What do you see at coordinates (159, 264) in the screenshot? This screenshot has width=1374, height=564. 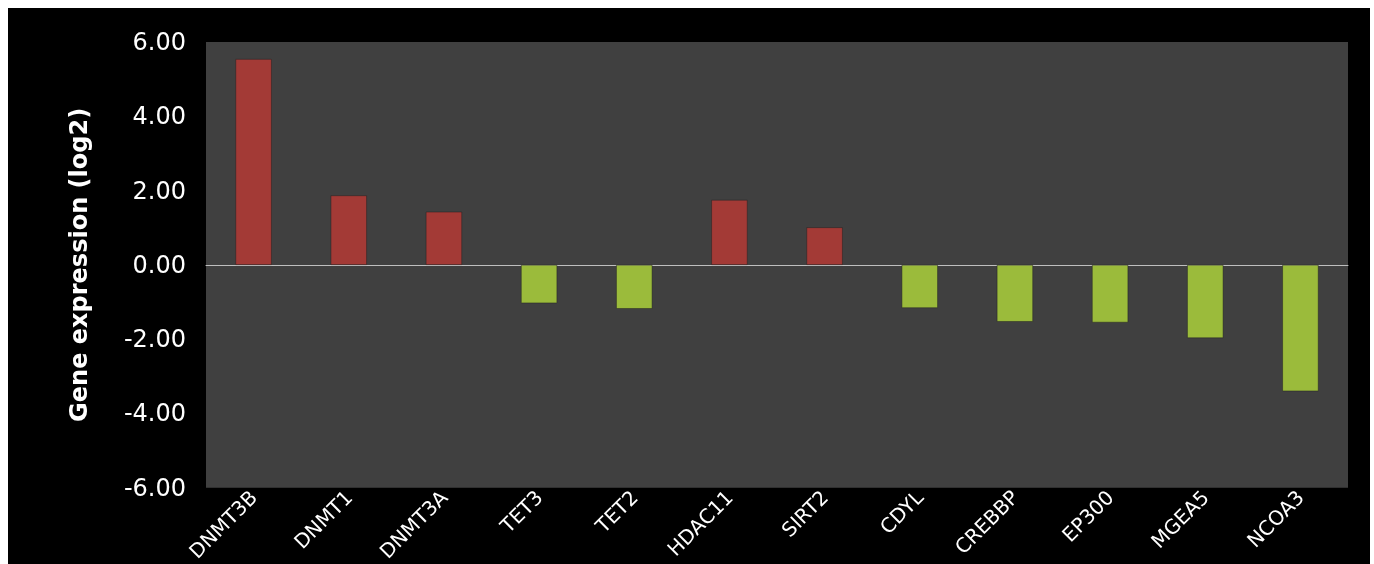 I see `y-tick-label: 0.00` at bounding box center [159, 264].